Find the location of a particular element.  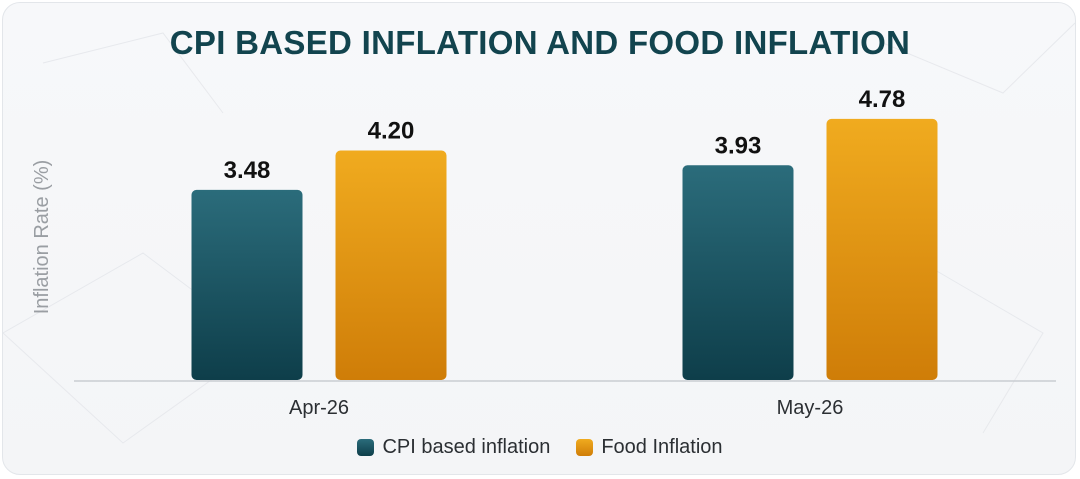

legend-swatch-food is located at coordinates (585, 447).